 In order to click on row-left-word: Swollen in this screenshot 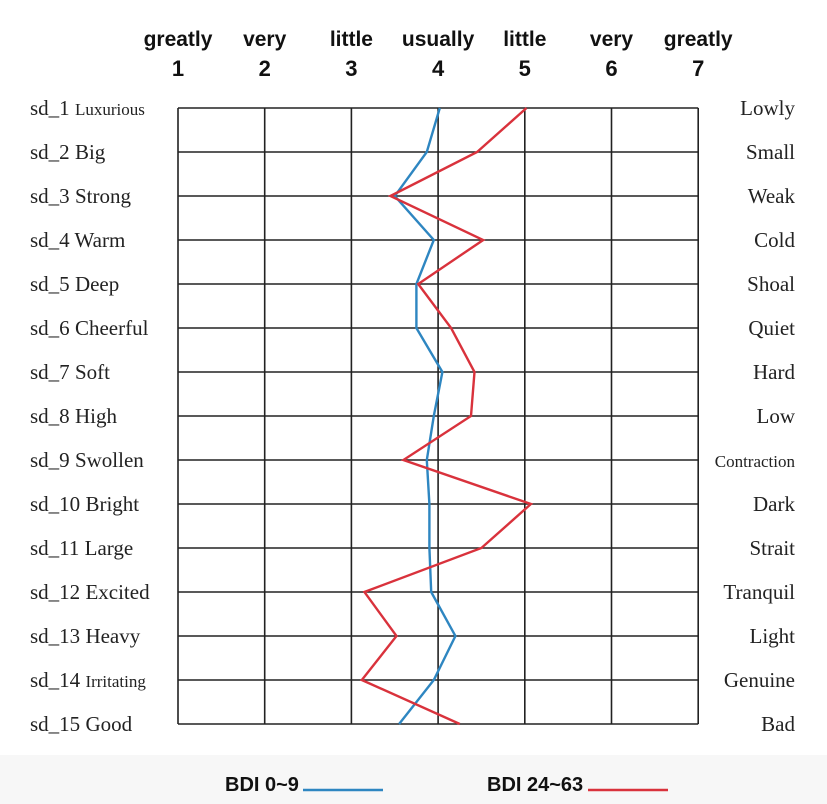, I will do `click(109, 460)`.